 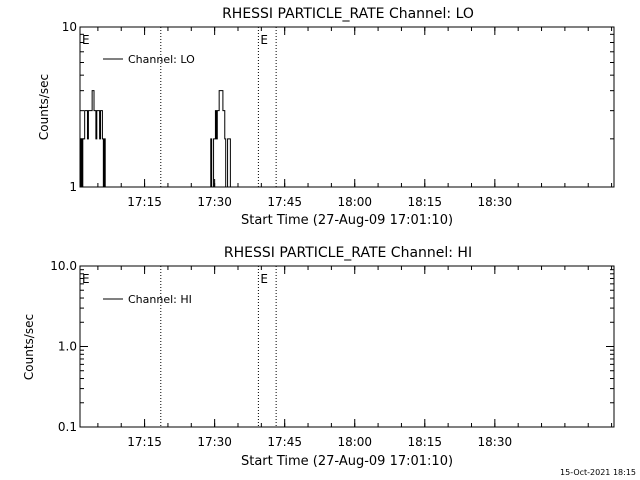 What do you see at coordinates (348, 14) in the screenshot?
I see `chart-title: RHESSI PARTICLE_RATE Channel: LO` at bounding box center [348, 14].